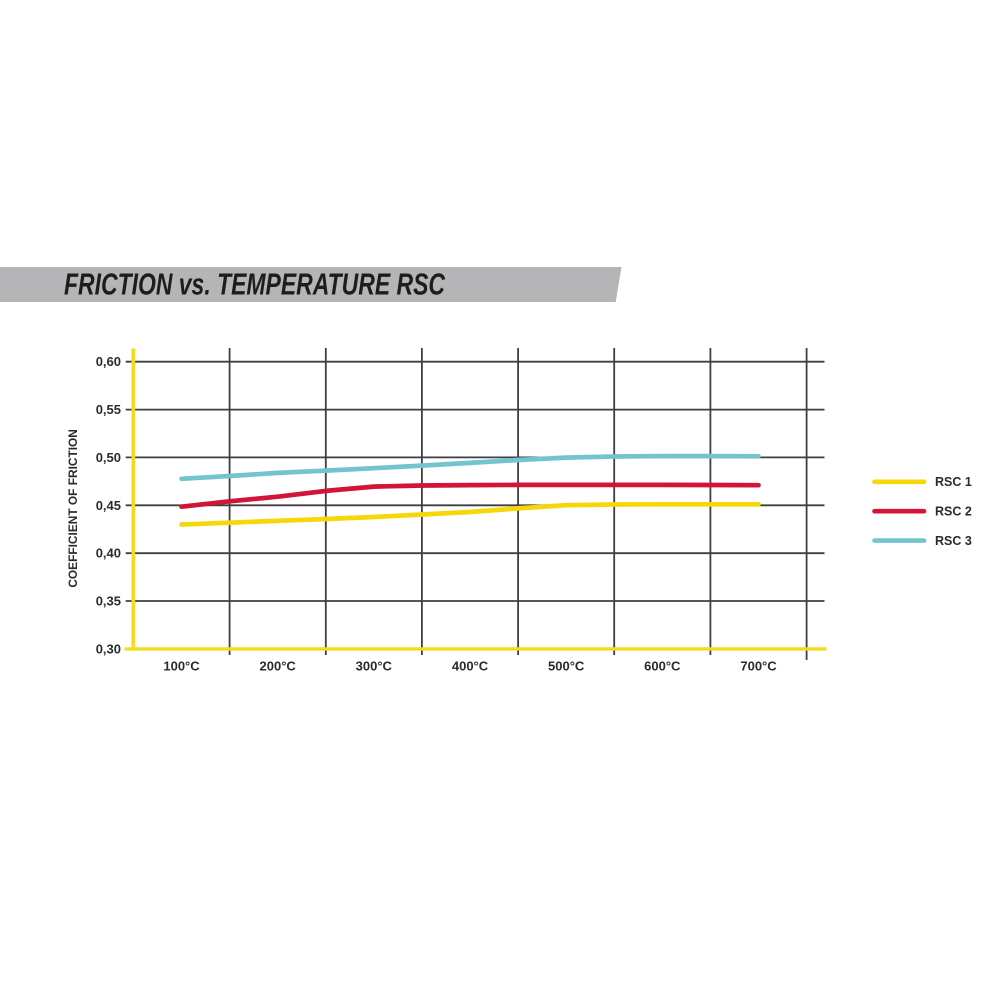 This screenshot has width=1000, height=1000. I want to click on svg-text: 0,35, so click(108, 601).